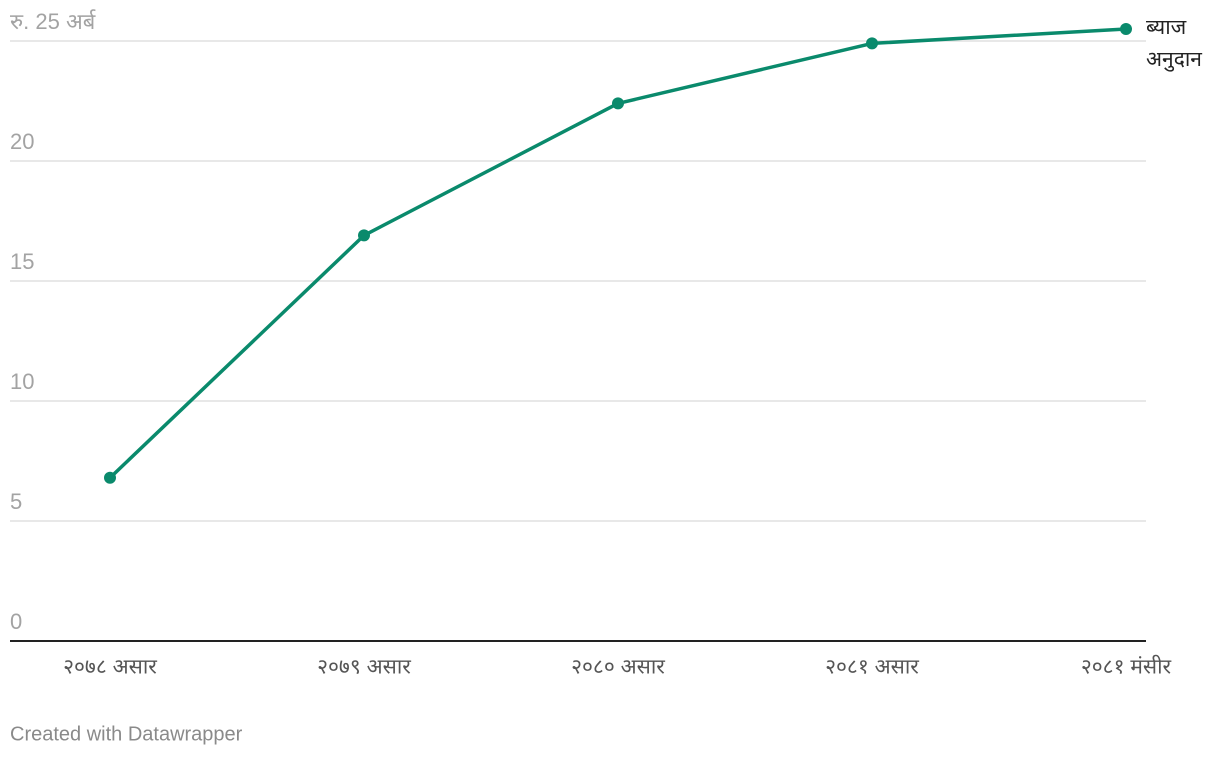 This screenshot has height=758, width=1220. What do you see at coordinates (872, 667) in the screenshot?
I see `x-tick-label: २०८१ असार` at bounding box center [872, 667].